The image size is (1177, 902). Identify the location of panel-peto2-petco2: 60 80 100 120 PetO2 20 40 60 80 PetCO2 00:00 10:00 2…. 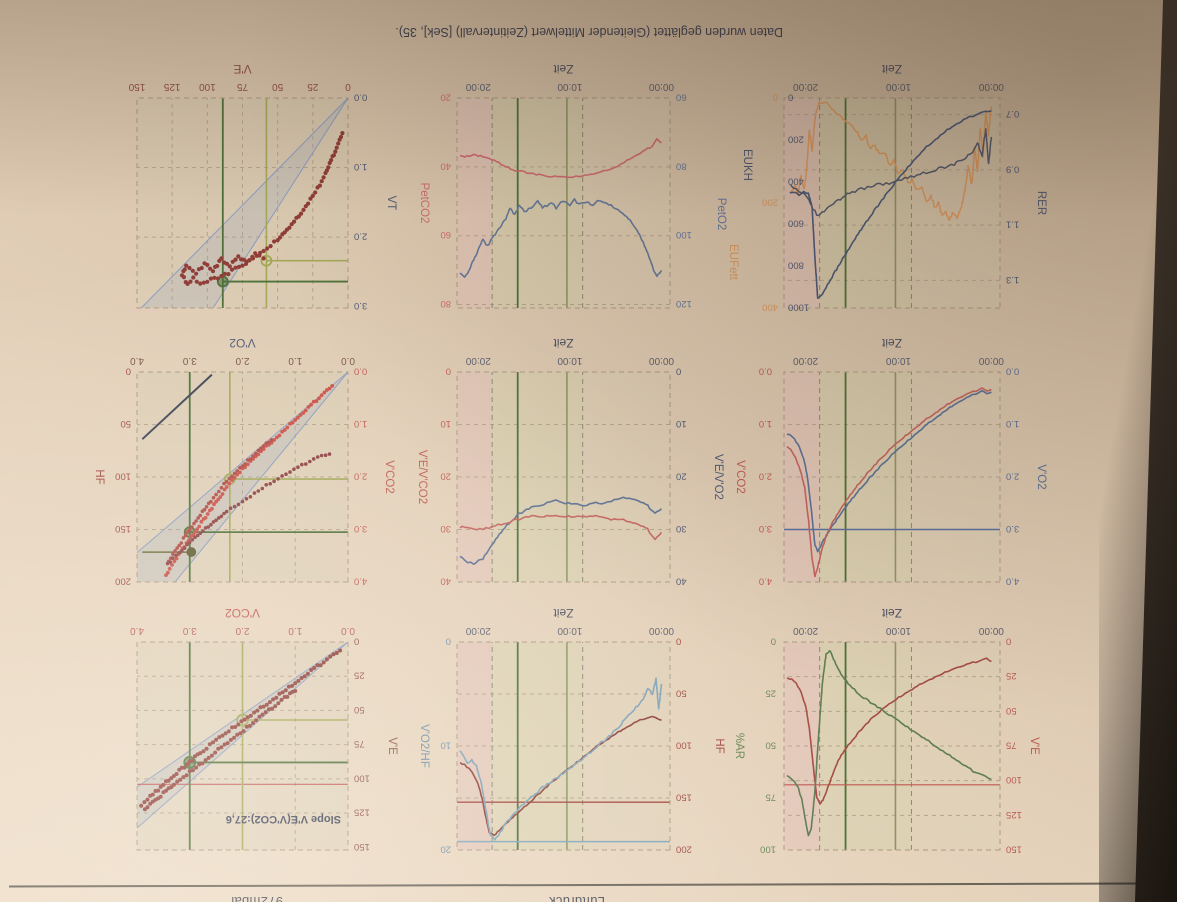
(572, 185).